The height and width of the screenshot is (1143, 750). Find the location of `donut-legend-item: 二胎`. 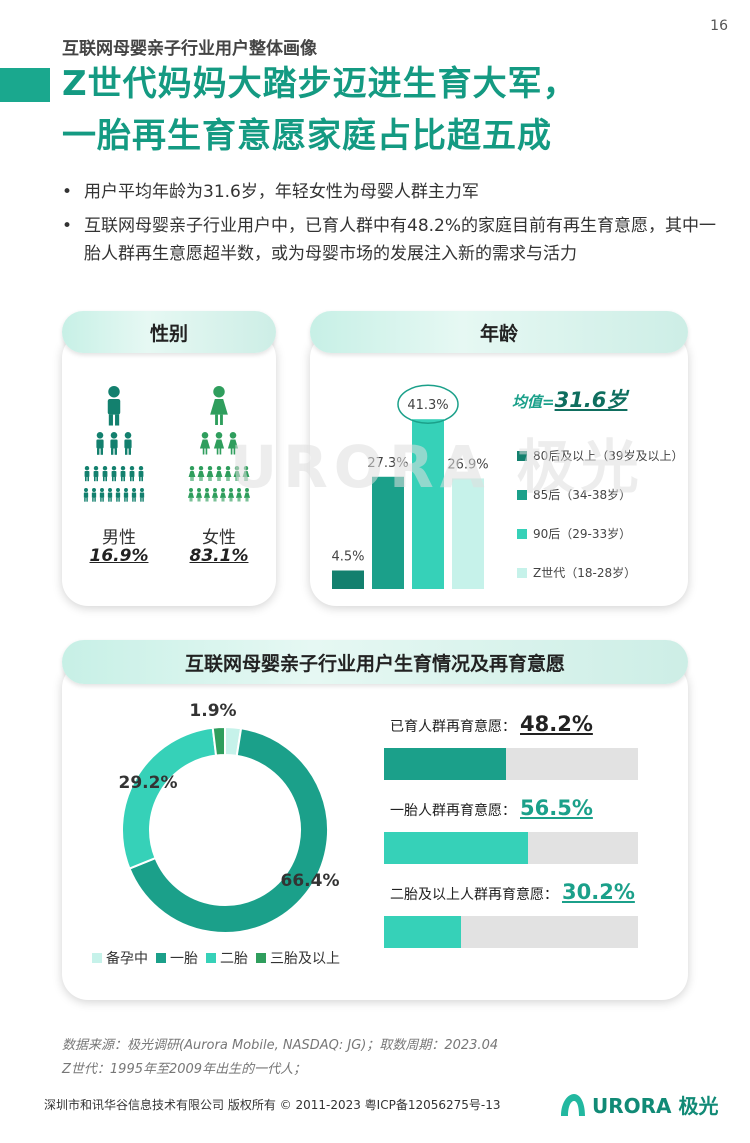

donut-legend-item: 二胎 is located at coordinates (227, 958).